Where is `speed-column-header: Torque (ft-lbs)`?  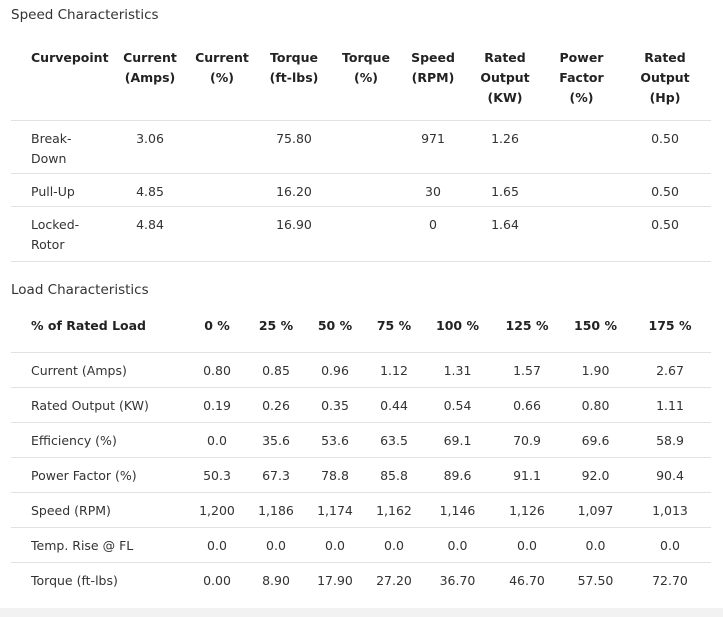
speed-column-header: Torque (ft-lbs) is located at coordinates (294, 82).